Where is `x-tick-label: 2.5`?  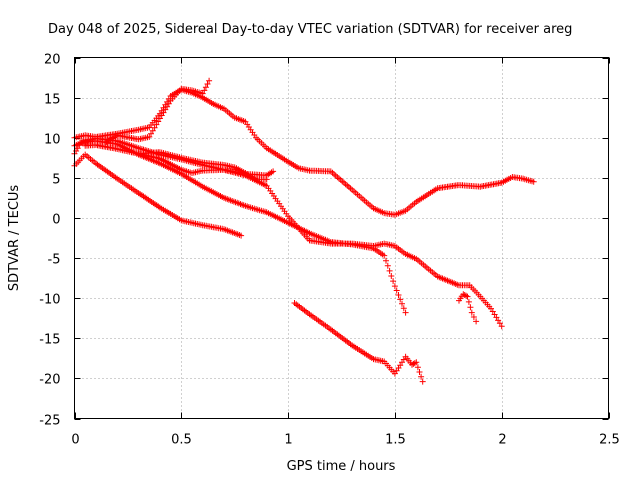
x-tick-label: 2.5 is located at coordinates (609, 440).